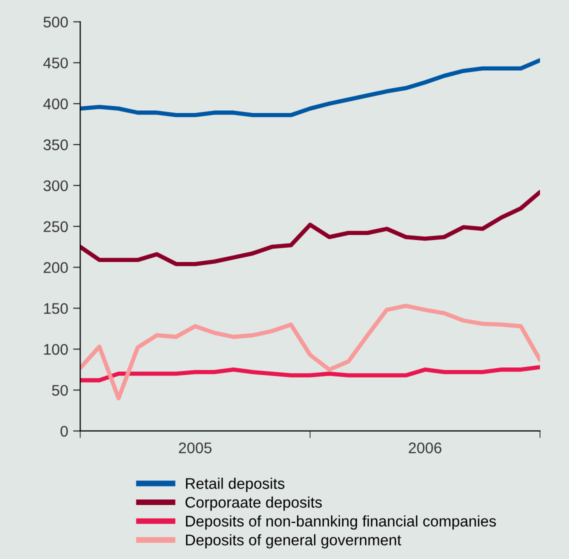 This screenshot has height=559, width=569. I want to click on legend-label: Deposits of non-bannking financial companies, so click(341, 522).